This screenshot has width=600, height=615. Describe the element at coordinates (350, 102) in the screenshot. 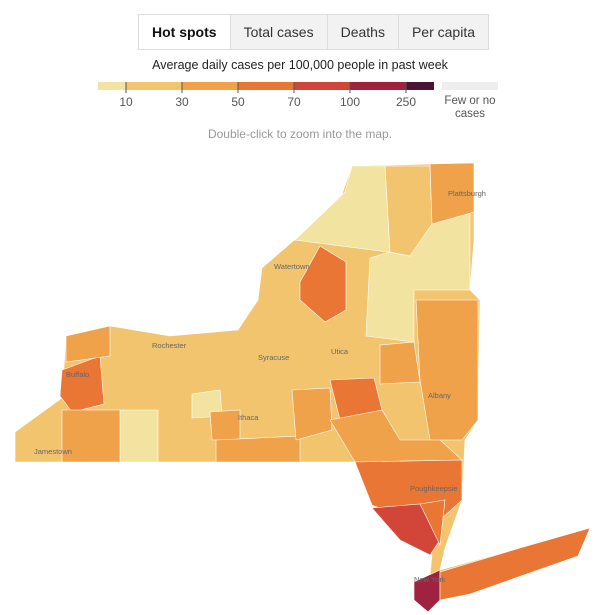

I see `legend-tick-label: 100` at that location.